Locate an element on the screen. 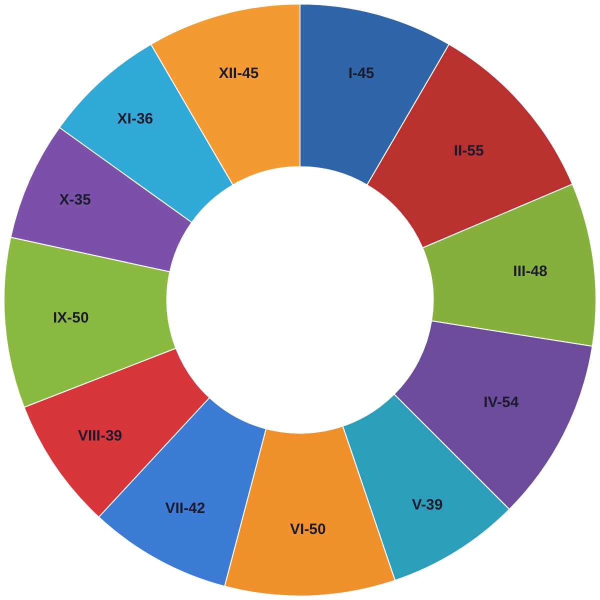 This screenshot has width=600, height=600. slice-label: VIII-39 is located at coordinates (100, 435).